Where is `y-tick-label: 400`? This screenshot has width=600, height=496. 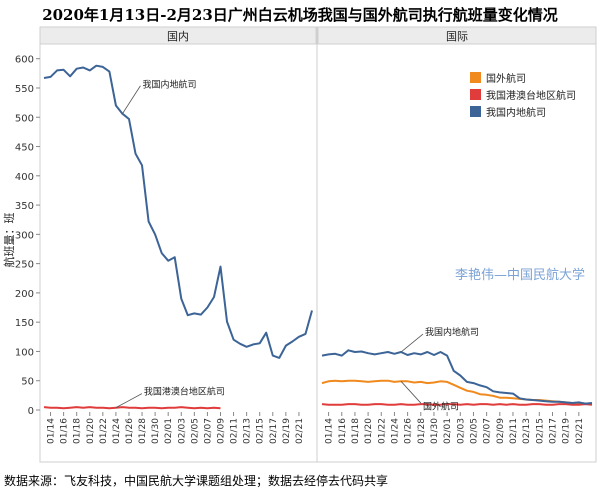 y-tick-label: 400 is located at coordinates (24, 177).